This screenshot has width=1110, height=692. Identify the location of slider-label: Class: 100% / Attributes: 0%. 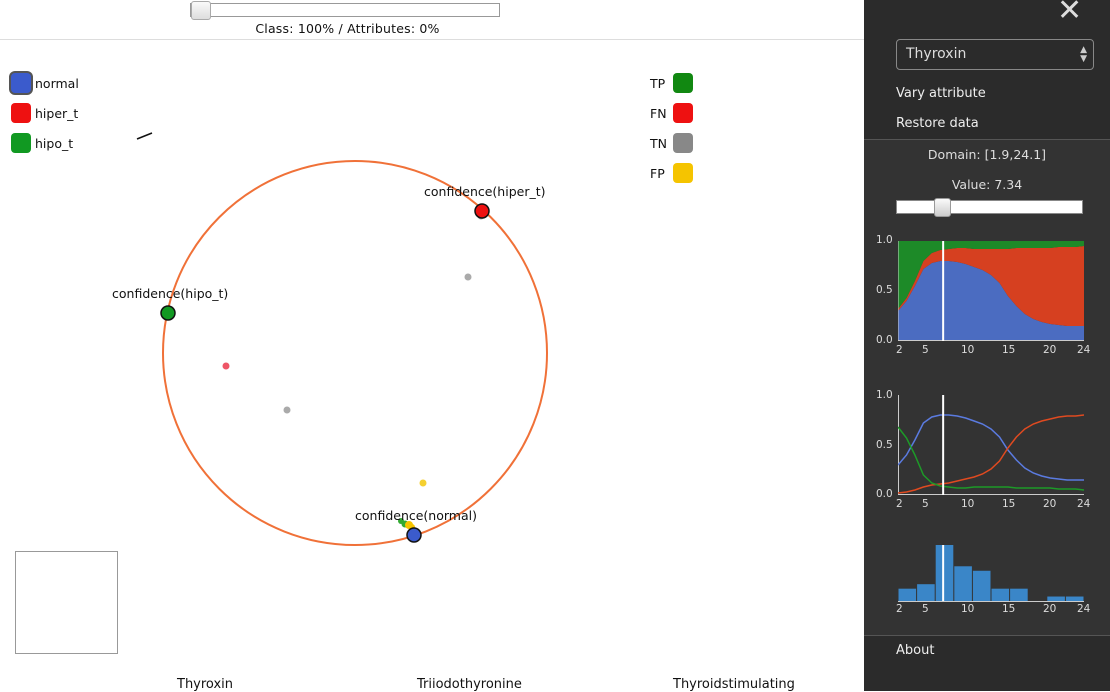
(347, 28).